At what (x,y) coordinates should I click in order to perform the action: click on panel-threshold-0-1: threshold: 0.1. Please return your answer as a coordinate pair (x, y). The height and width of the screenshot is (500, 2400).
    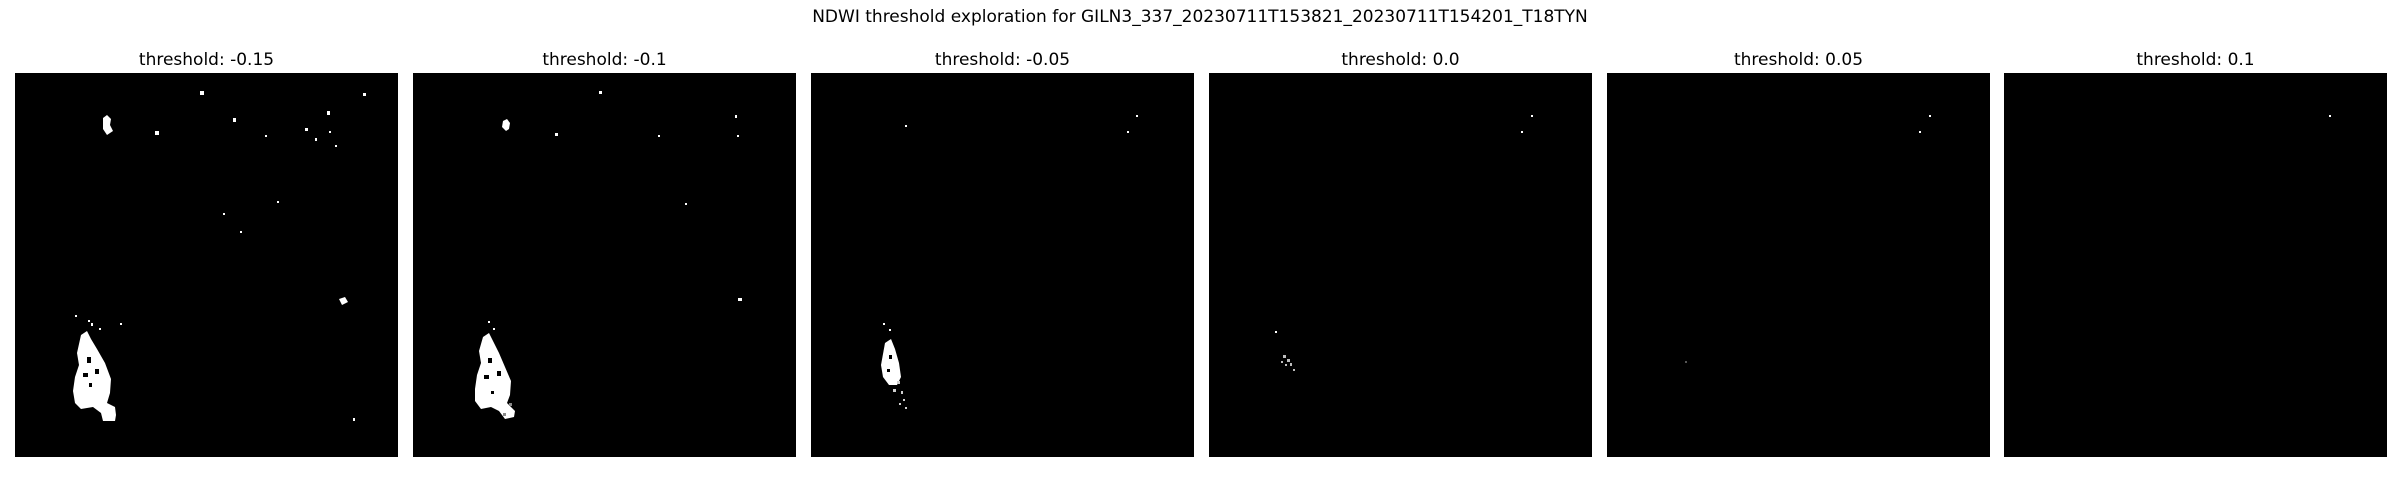
    Looking at the image, I should click on (2195, 253).